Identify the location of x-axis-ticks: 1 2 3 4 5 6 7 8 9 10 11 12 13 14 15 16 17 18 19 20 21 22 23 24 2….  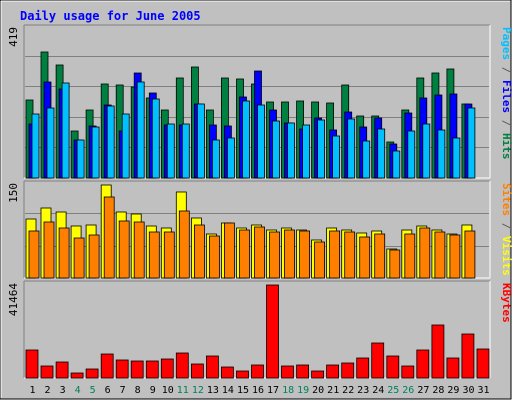
(259, 390).